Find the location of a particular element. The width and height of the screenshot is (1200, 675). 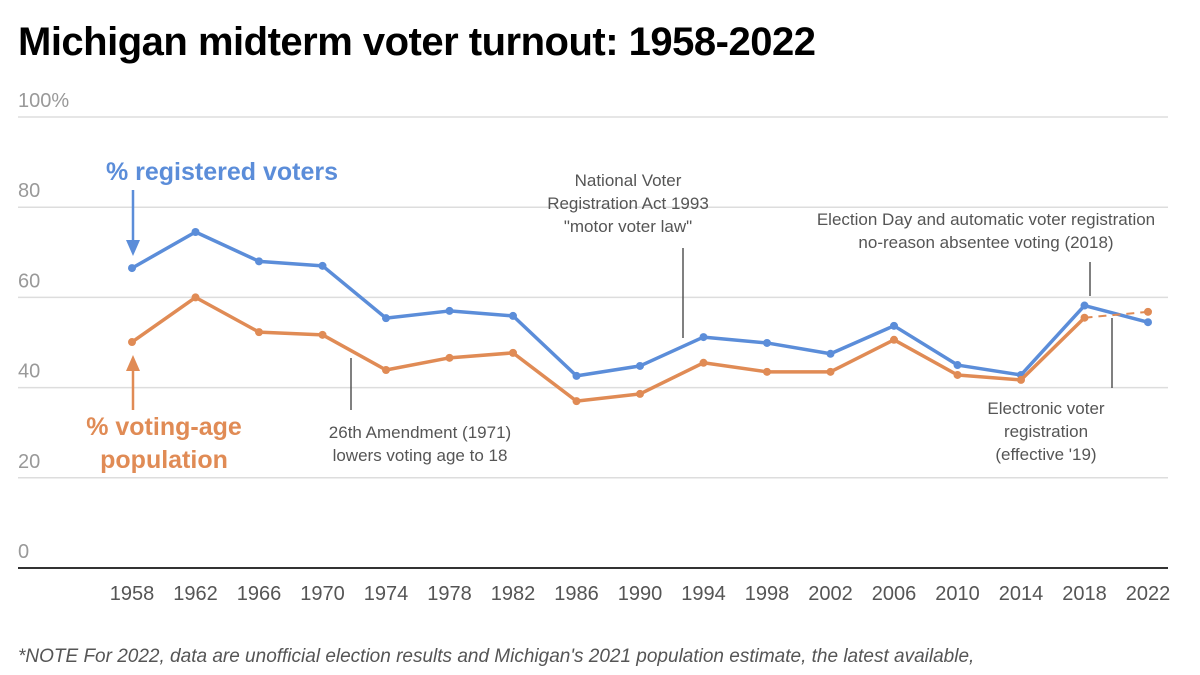

x-tick-label: 2010 is located at coordinates (957, 594).